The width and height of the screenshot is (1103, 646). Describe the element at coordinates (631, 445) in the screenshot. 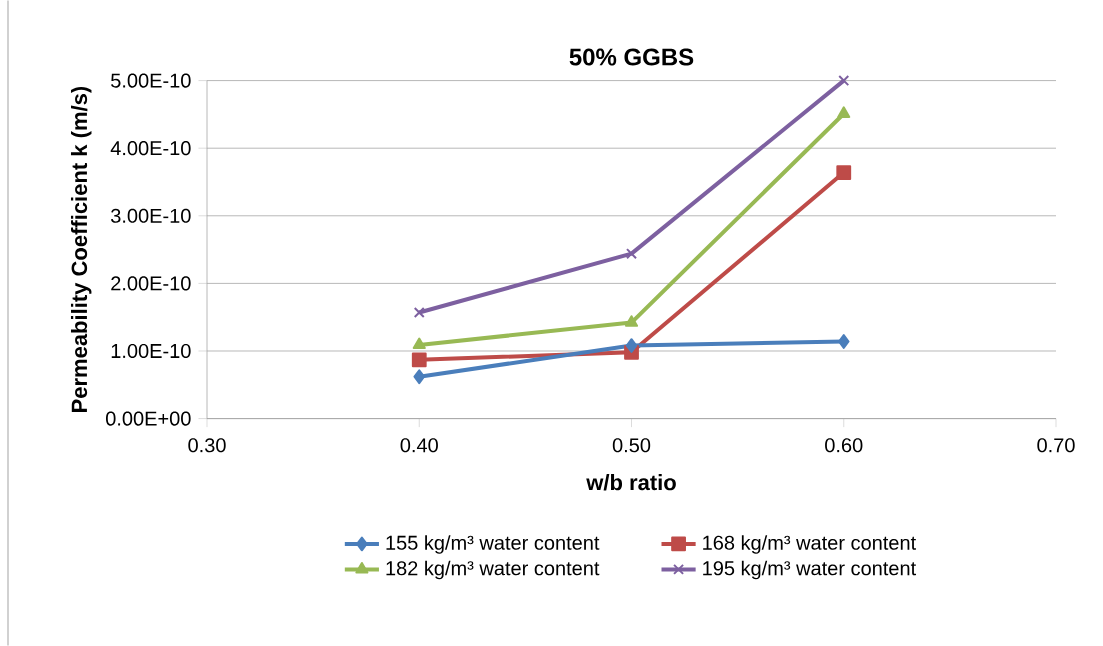

I see `x-tick-label: 0.50` at that location.